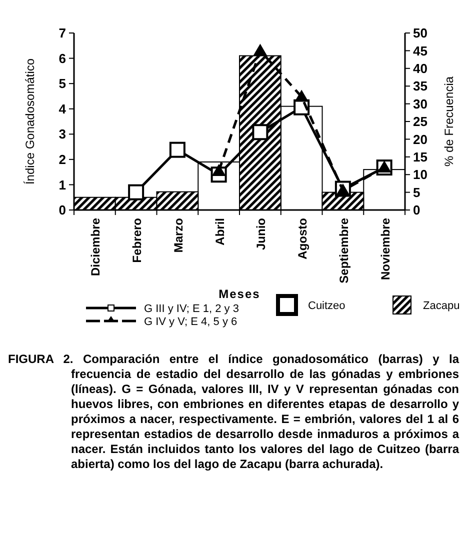 This screenshot has width=467, height=550. I want to click on x-tick-label: Marzo, so click(178, 235).